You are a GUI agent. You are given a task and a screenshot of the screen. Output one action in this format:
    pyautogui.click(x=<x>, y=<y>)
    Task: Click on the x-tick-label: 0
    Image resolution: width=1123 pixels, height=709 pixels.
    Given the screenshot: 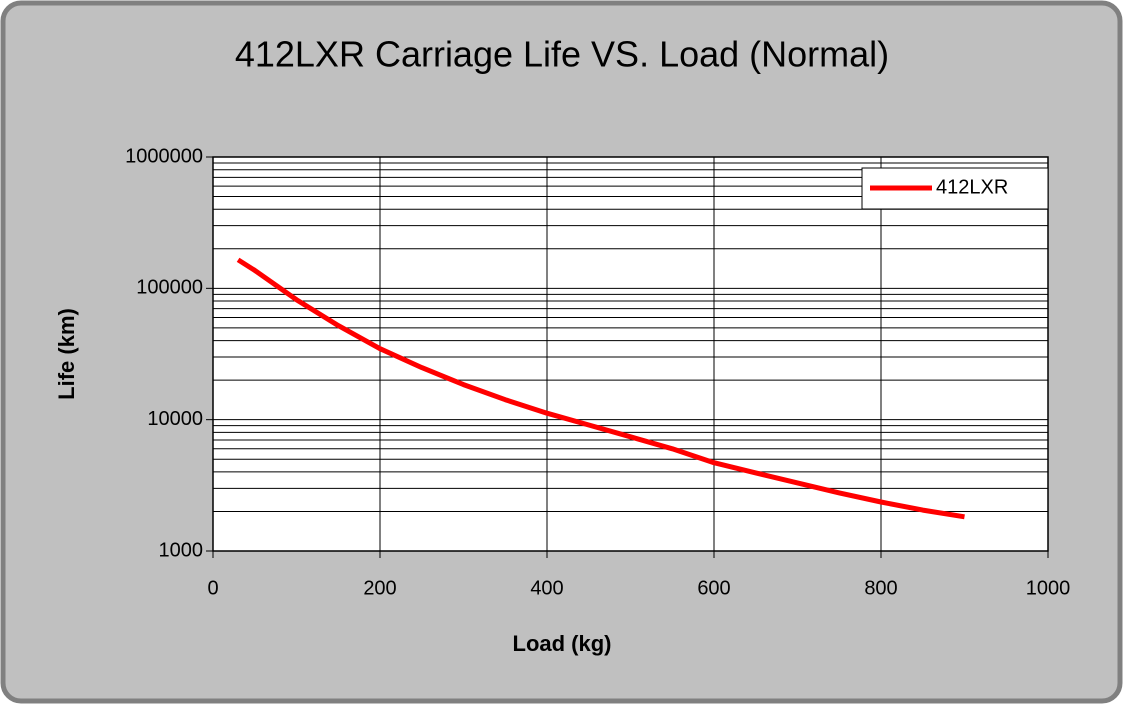 What is the action you would take?
    pyautogui.click(x=212, y=588)
    